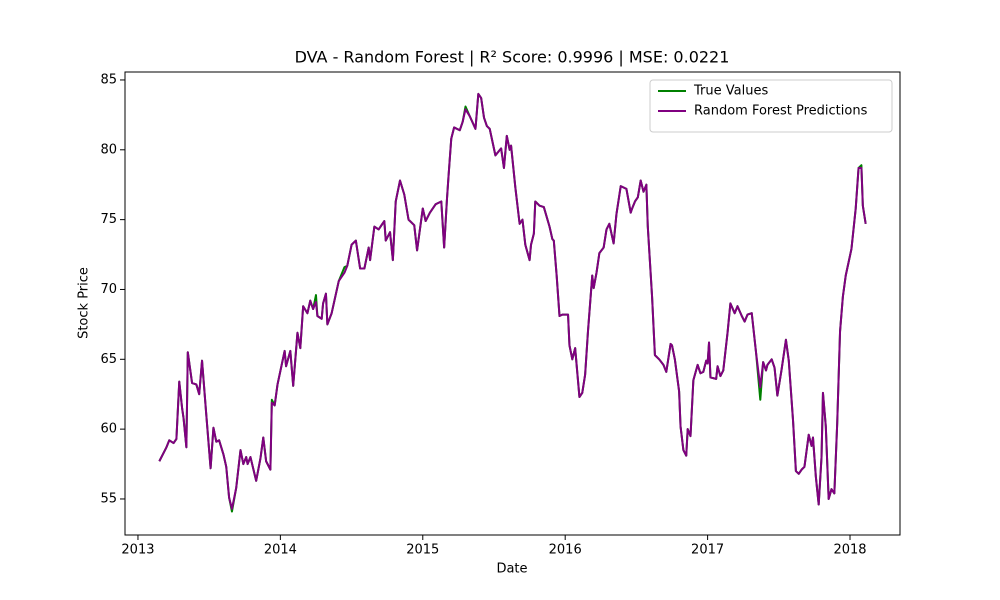 This screenshot has width=1000, height=600. What do you see at coordinates (108, 498) in the screenshot?
I see `y-tick-label: 55` at bounding box center [108, 498].